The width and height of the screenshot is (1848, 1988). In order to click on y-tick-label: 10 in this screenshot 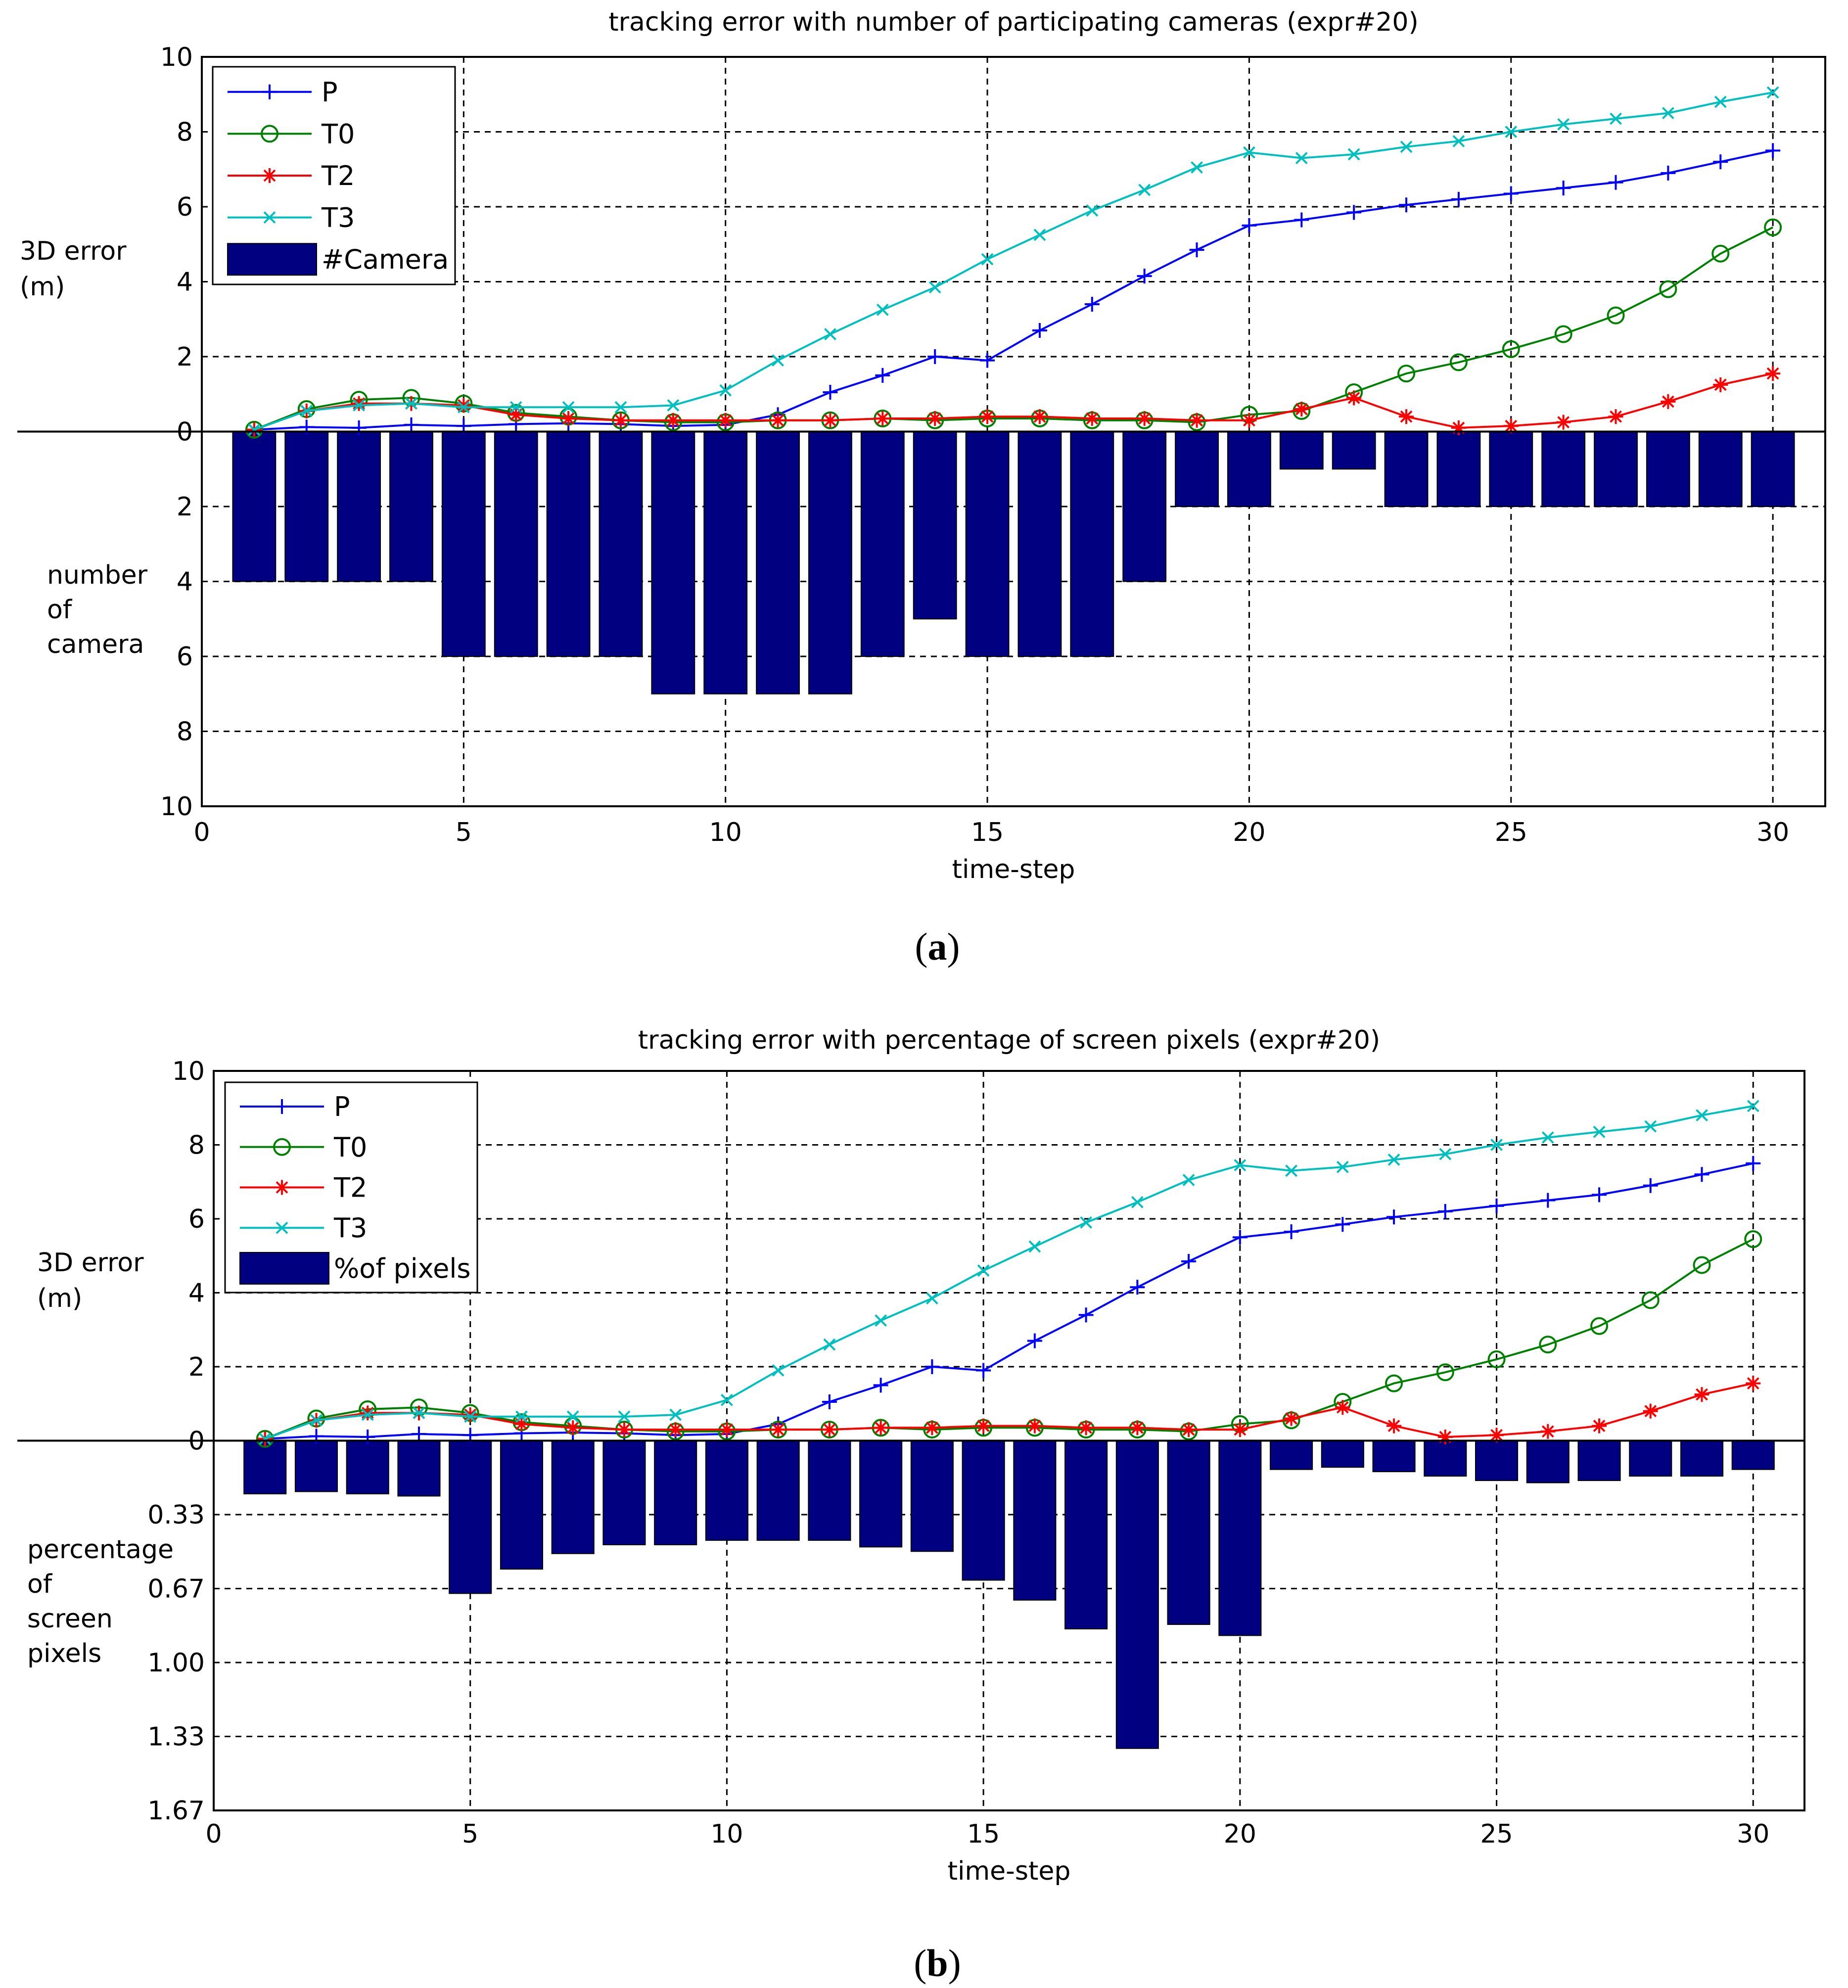, I will do `click(177, 57)`.